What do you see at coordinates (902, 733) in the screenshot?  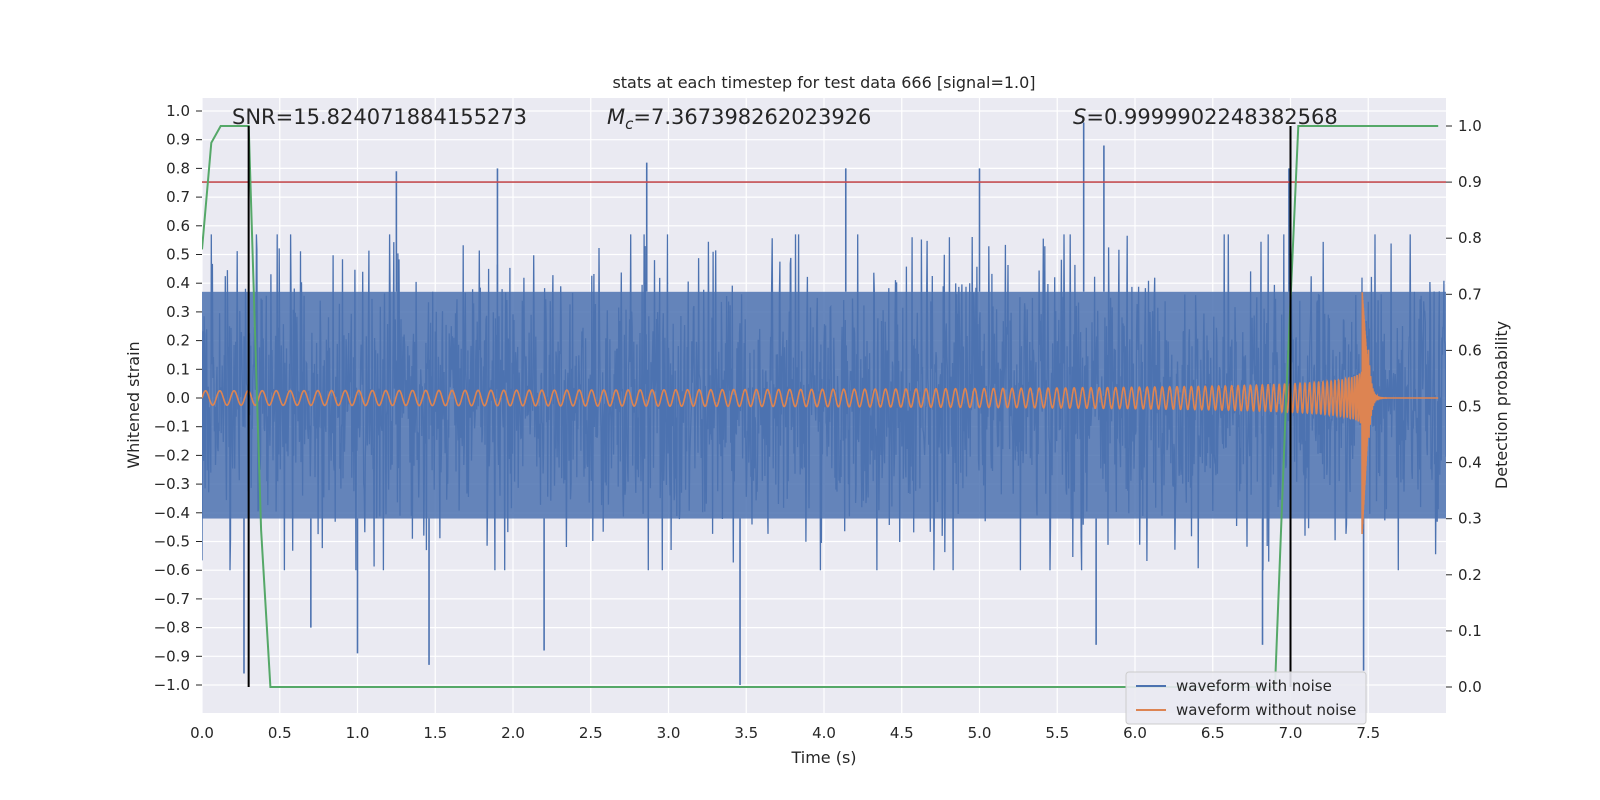 I see `x-tick-label: 4.5` at bounding box center [902, 733].